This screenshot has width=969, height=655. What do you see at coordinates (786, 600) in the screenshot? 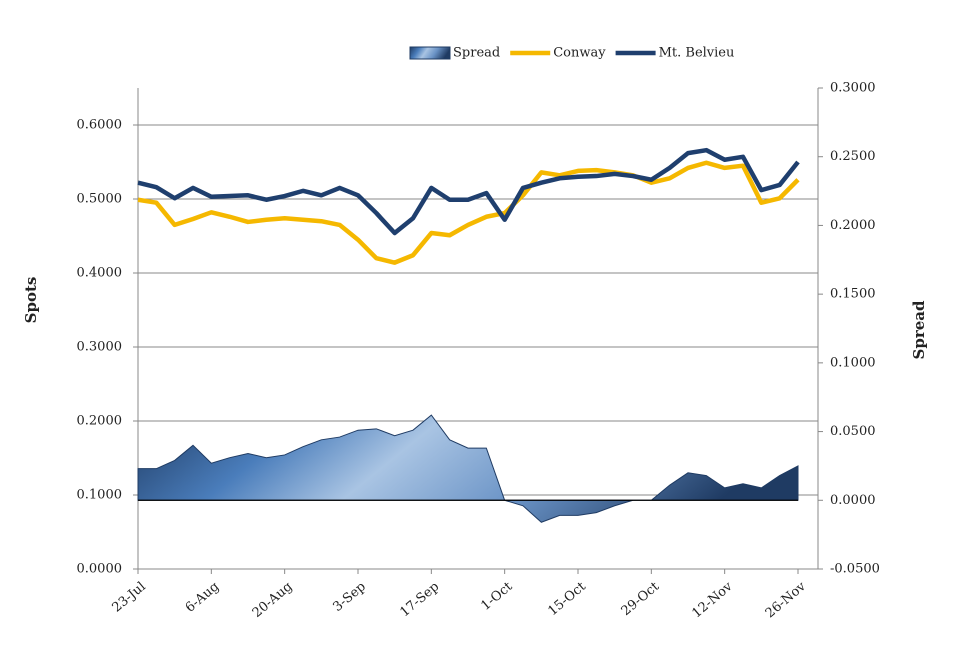
I see `x-tick-label: 26-Nov` at bounding box center [786, 600].